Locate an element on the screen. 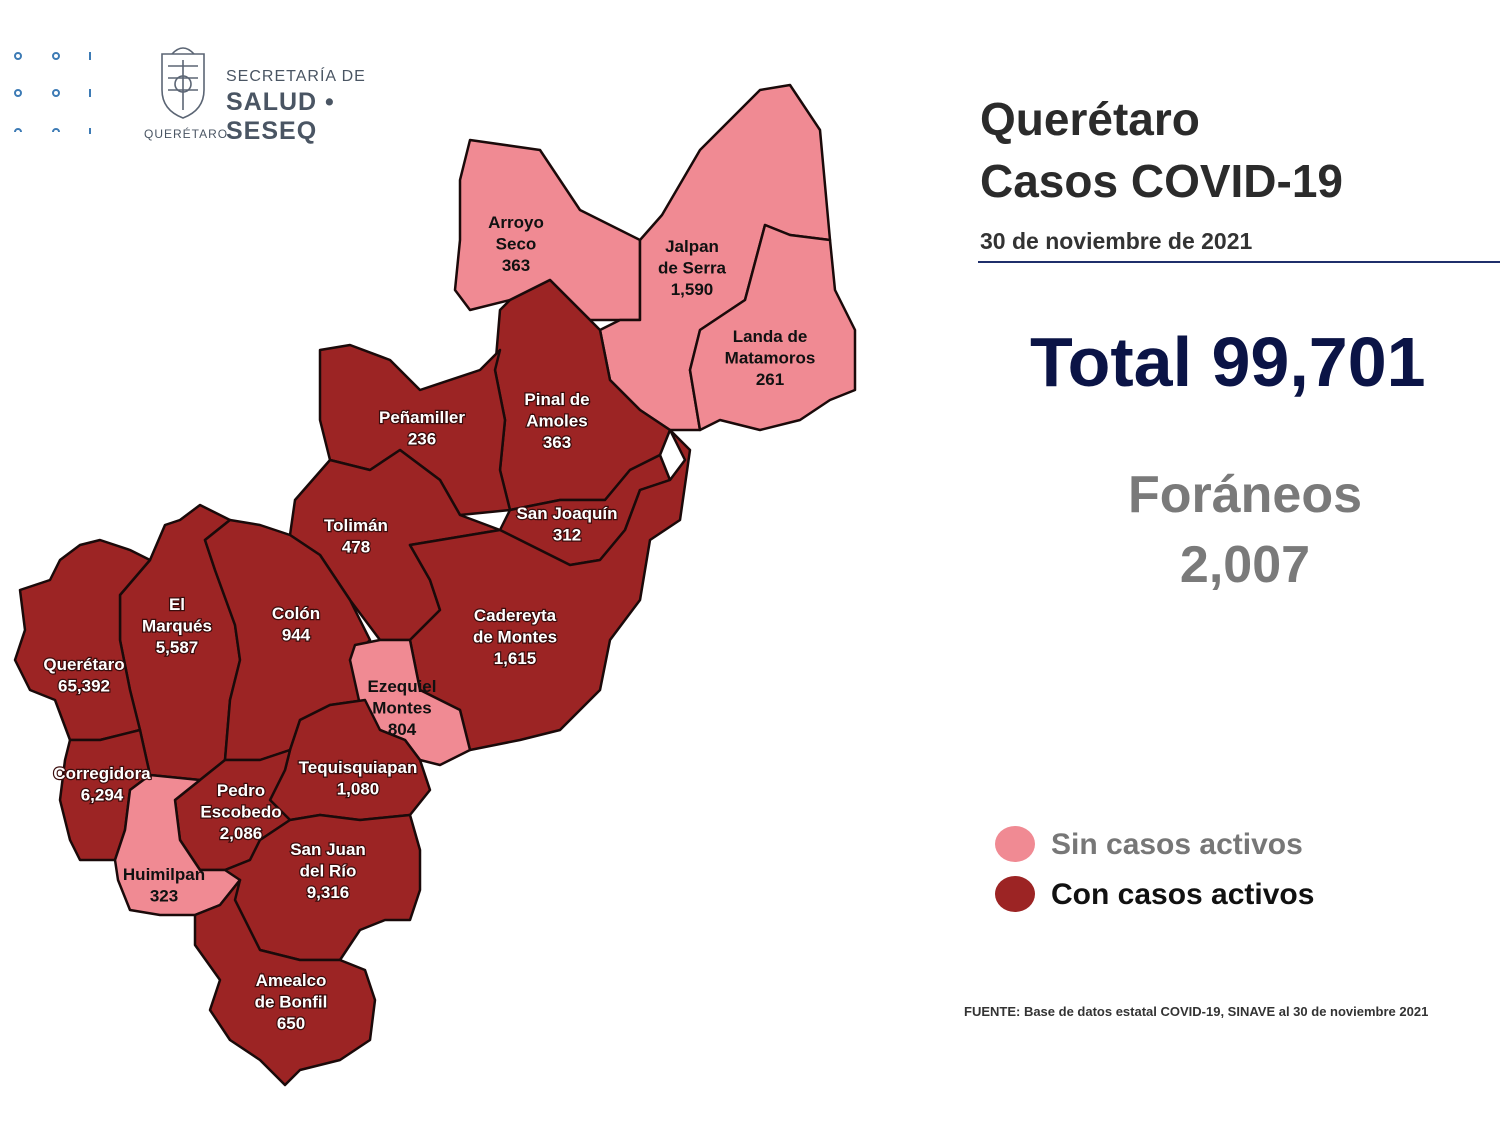 This screenshot has height=1125, width=1500. region-san-juan-del-rio is located at coordinates (322, 887).